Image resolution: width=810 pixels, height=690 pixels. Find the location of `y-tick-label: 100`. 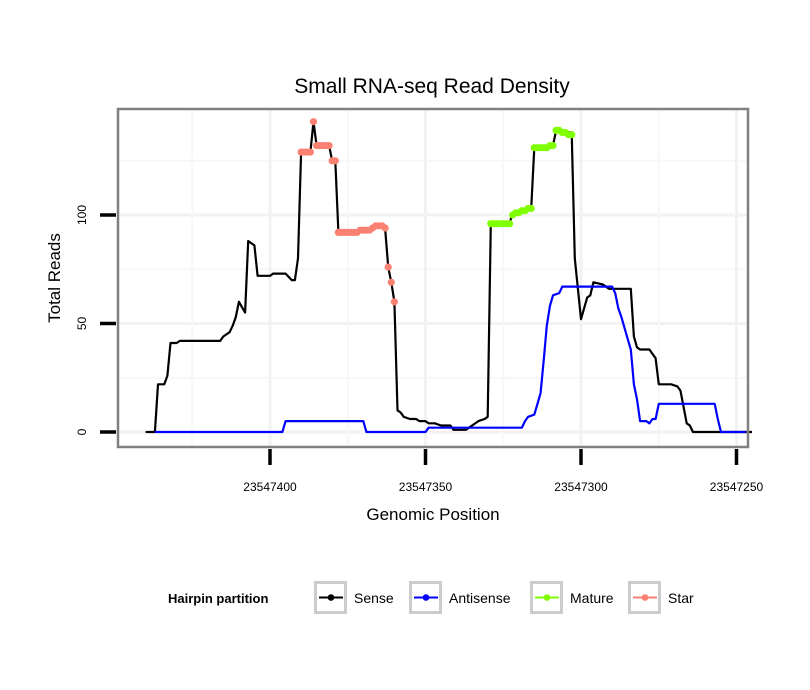

y-tick-label: 100 is located at coordinates (82, 215).